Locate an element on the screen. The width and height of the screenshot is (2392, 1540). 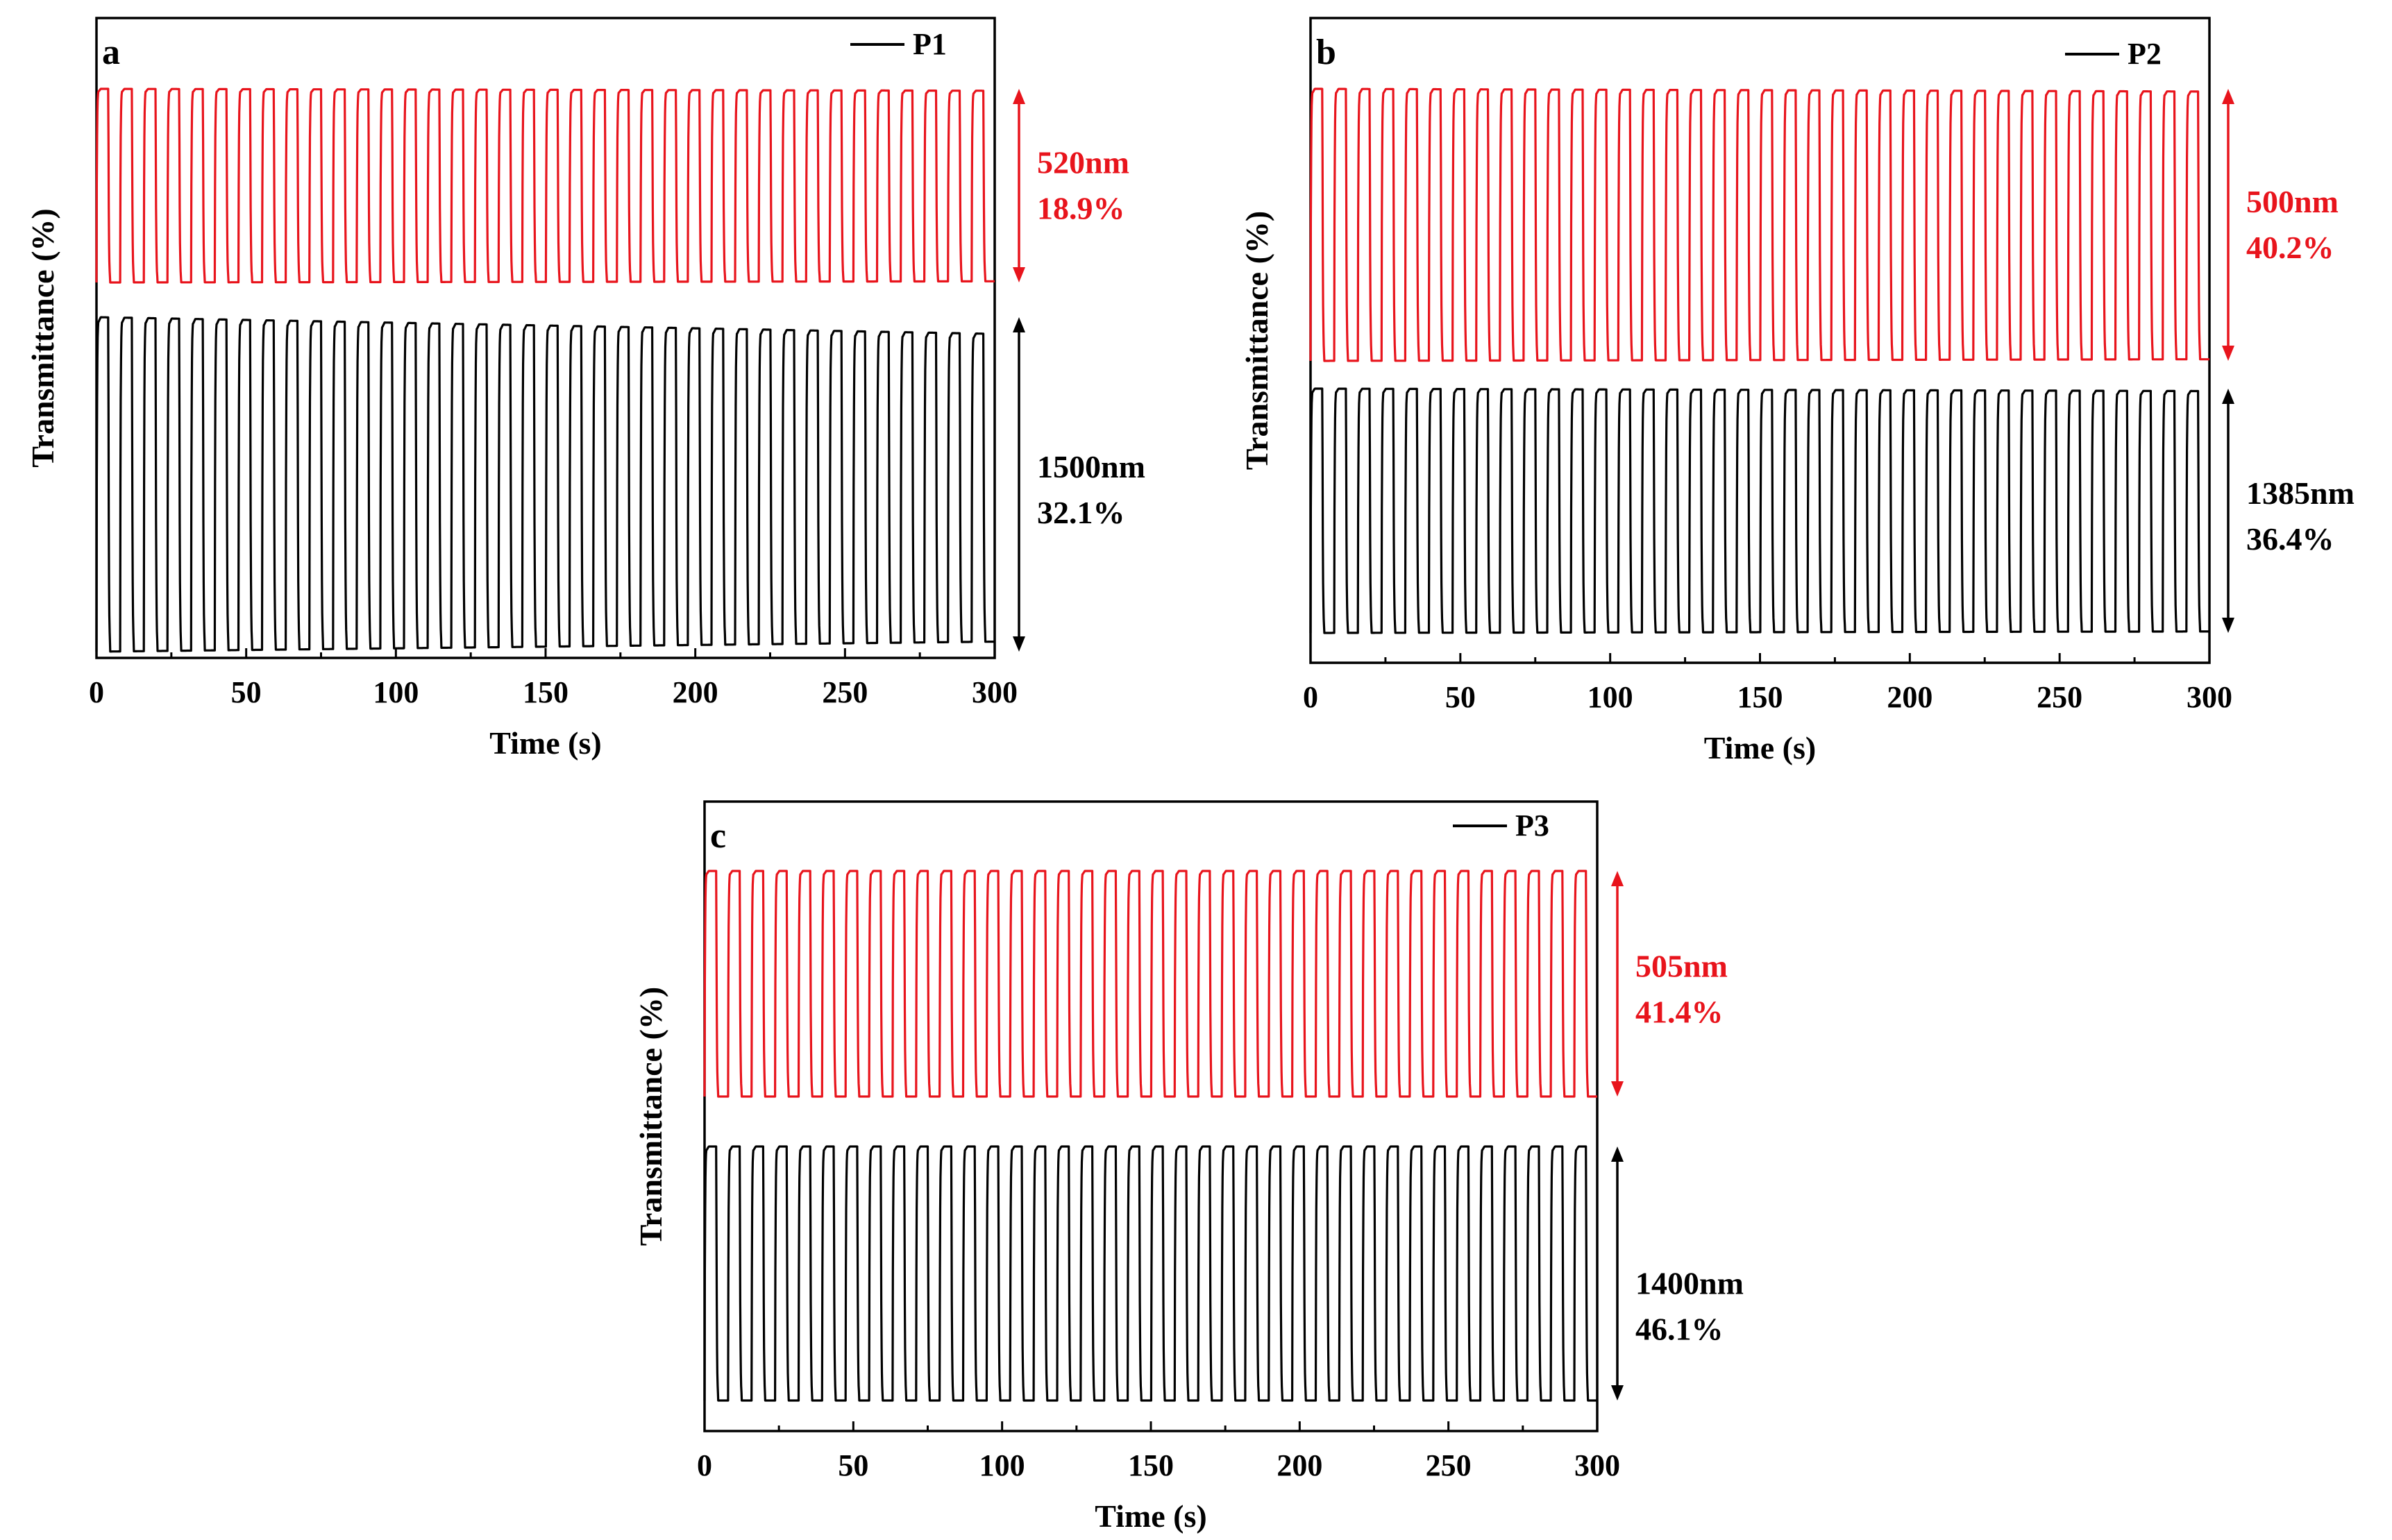
panel-label: b is located at coordinates (1326, 52).